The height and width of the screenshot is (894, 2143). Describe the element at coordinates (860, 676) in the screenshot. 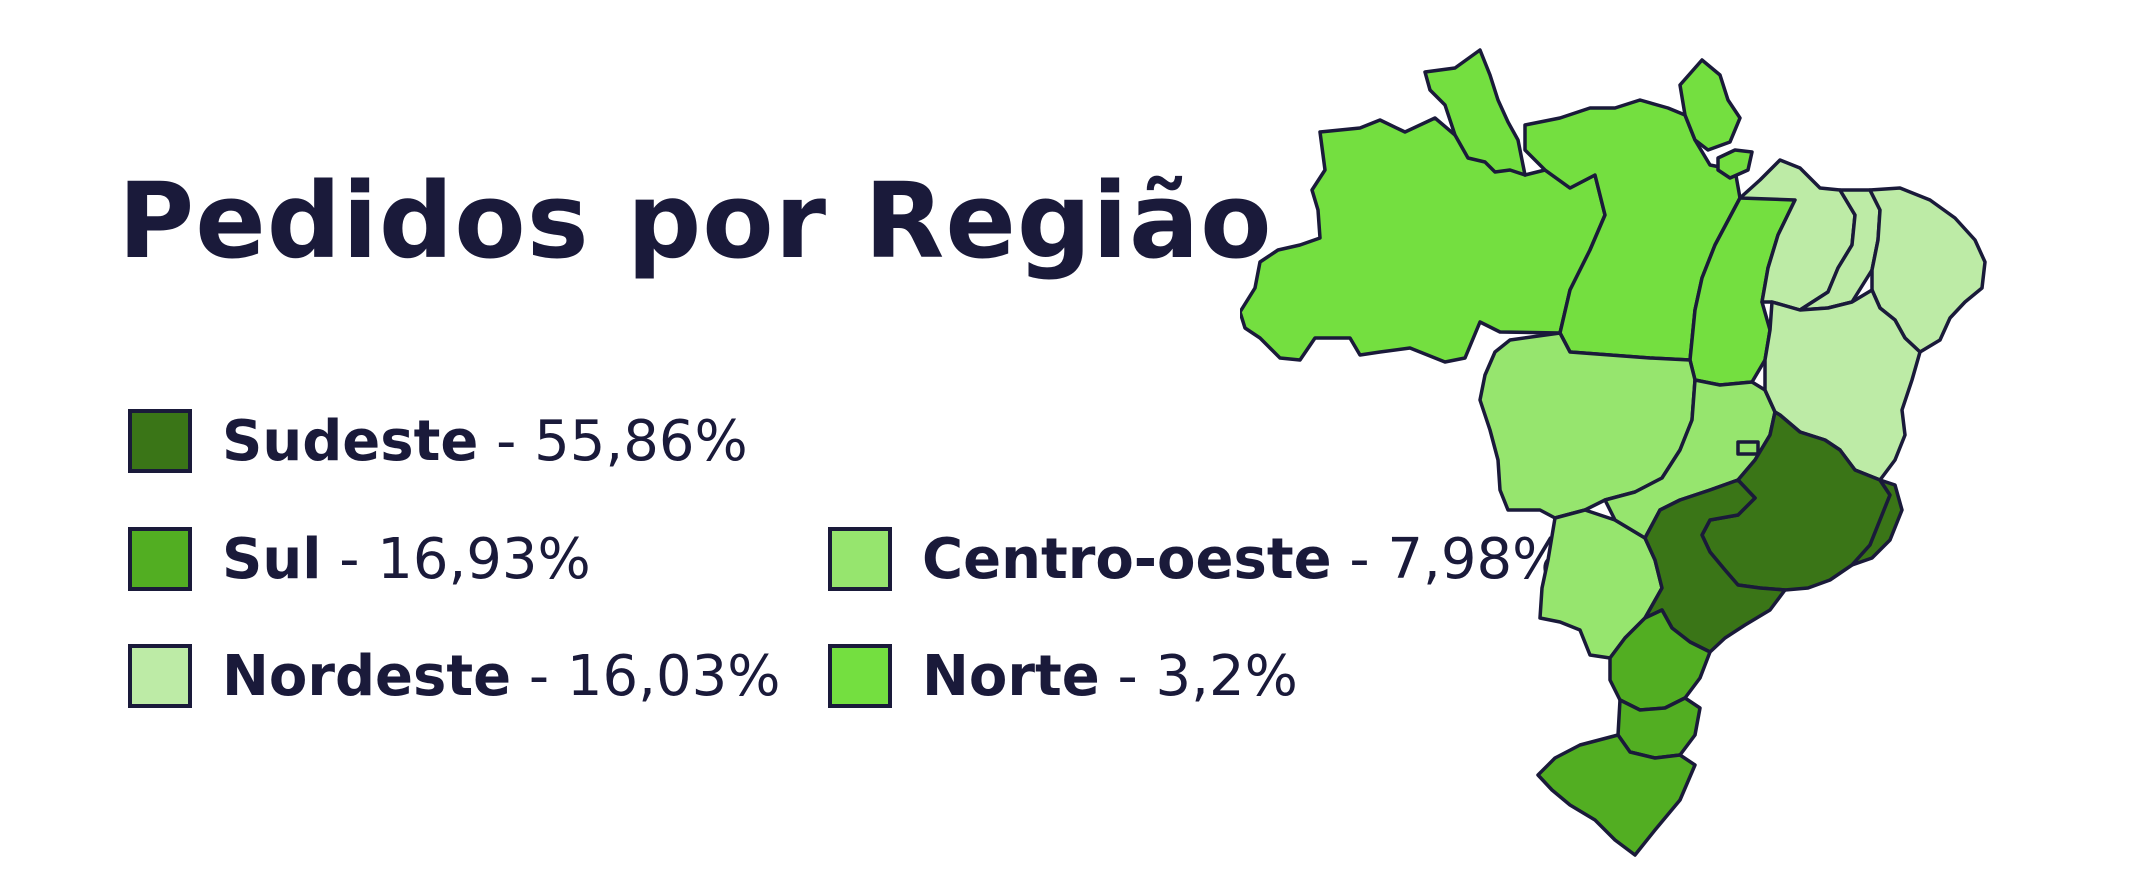

I see `legend-swatch-norte` at that location.